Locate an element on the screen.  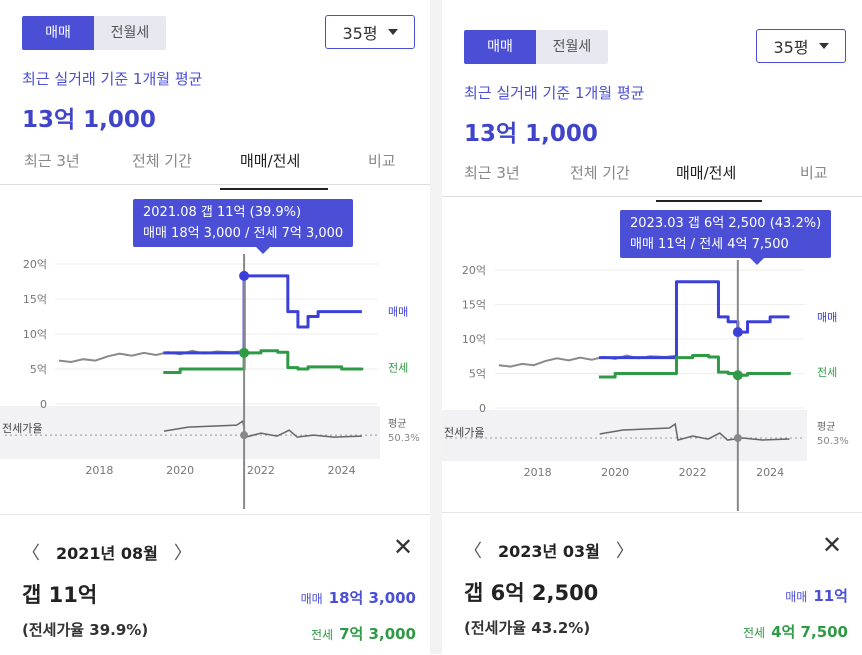
selected-month: 2023년 03월 is located at coordinates (549, 551).